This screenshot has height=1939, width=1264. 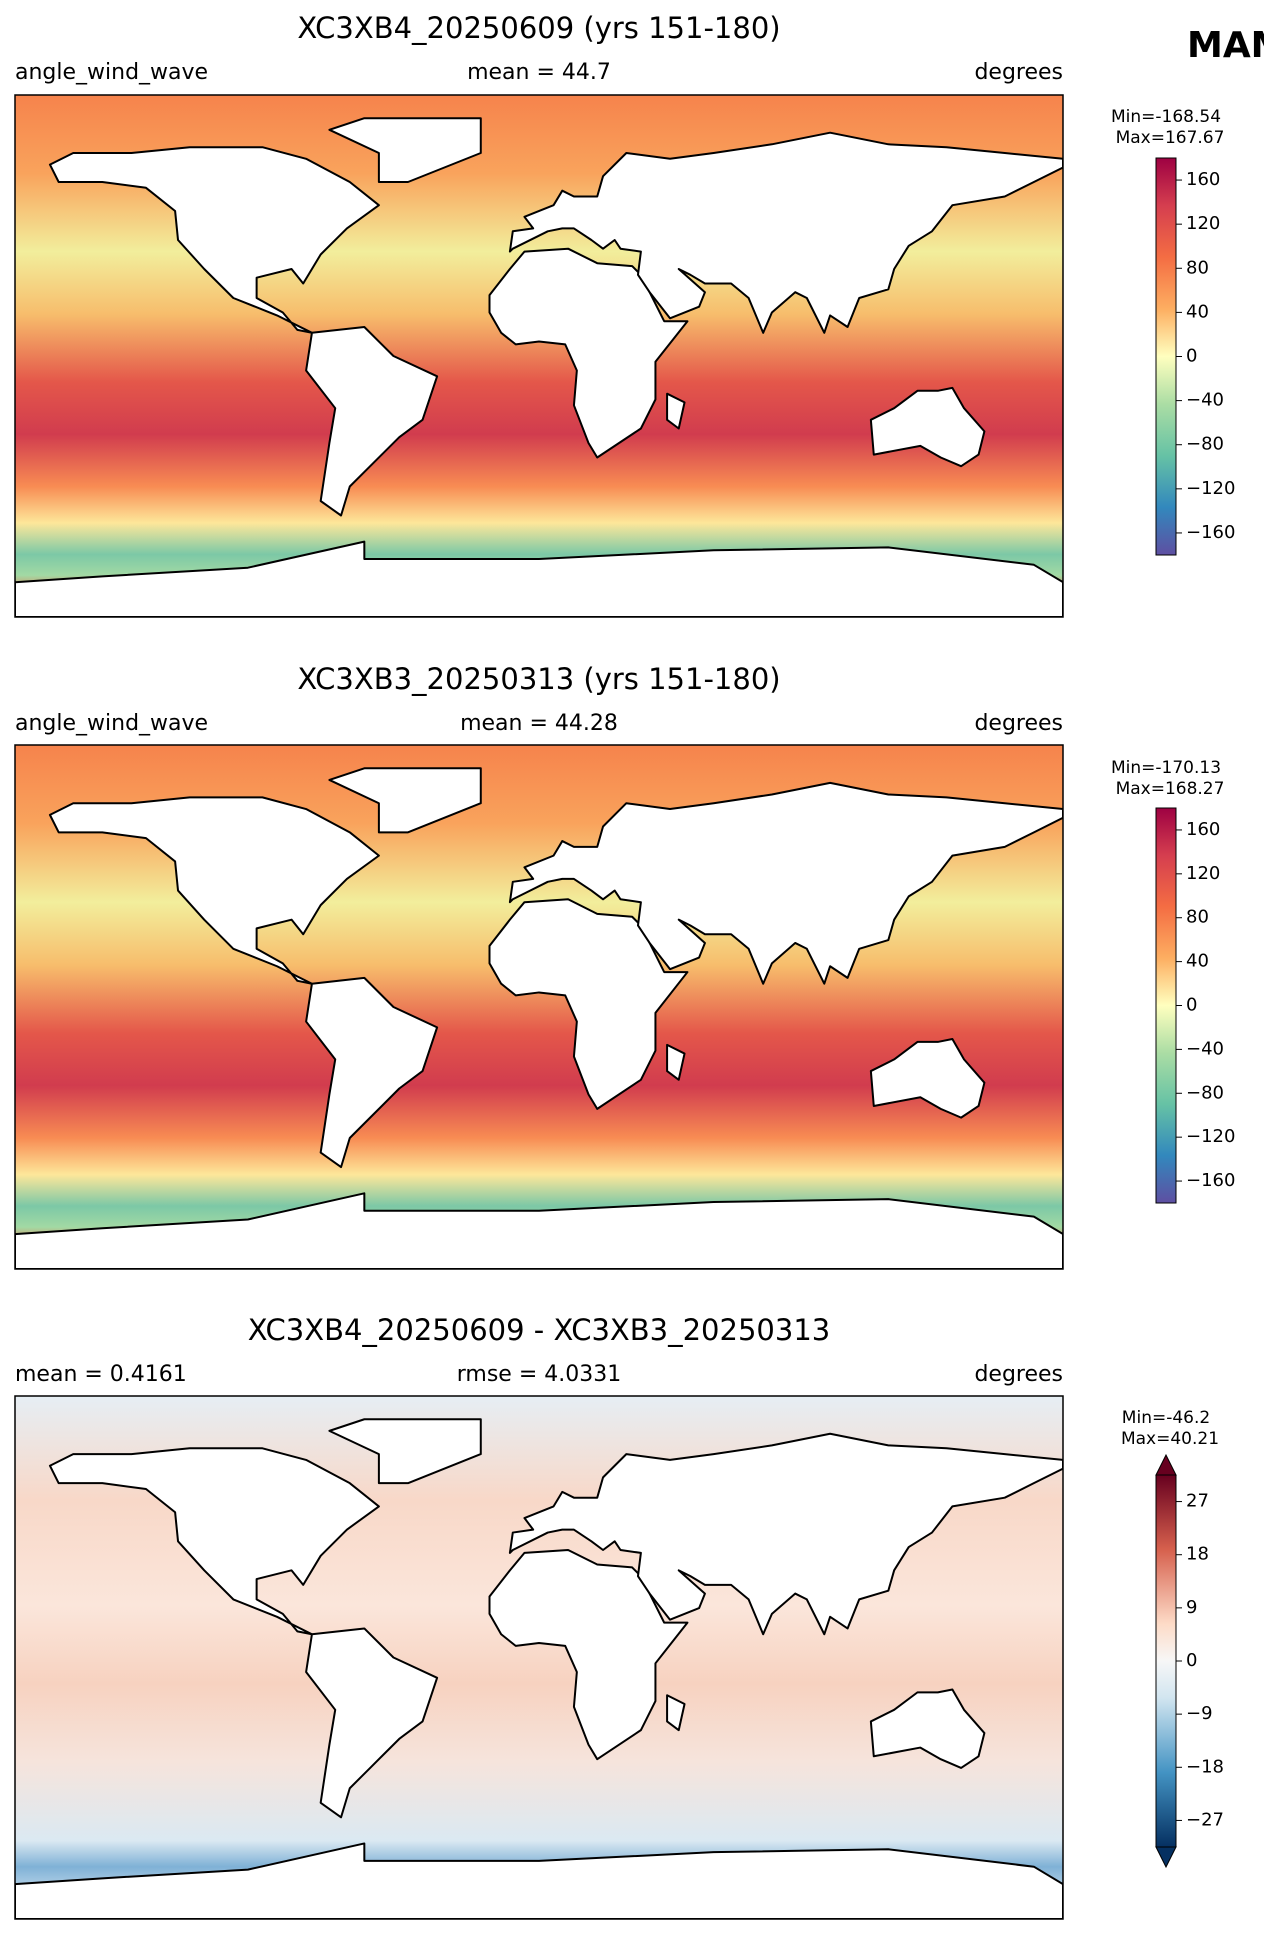 What do you see at coordinates (1225, 45) in the screenshot?
I see `season-label: MAM` at bounding box center [1225, 45].